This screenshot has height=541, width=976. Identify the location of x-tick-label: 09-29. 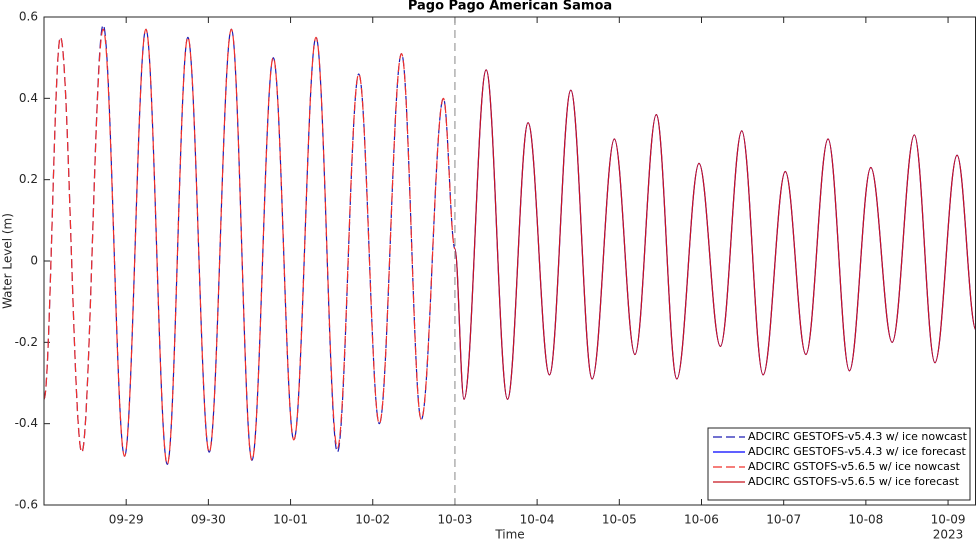
(126, 520).